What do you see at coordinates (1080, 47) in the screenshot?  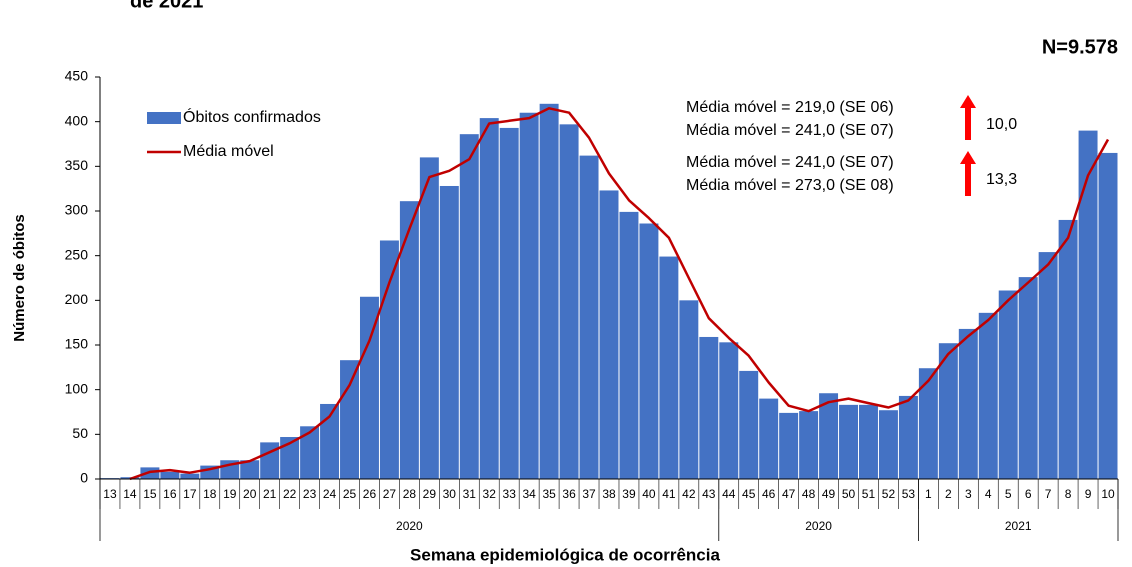 I see `n-label: N=9.578` at bounding box center [1080, 47].